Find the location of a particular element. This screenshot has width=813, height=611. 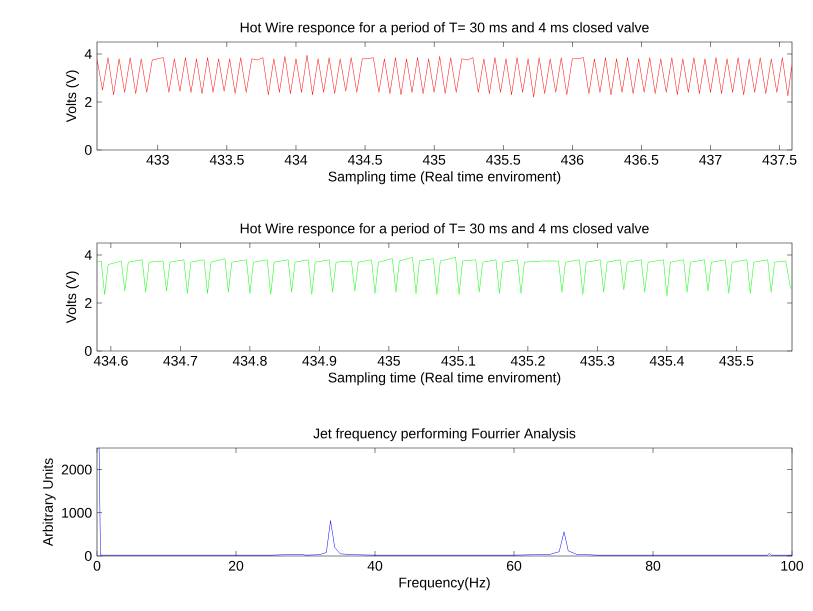

y-tick-label: 1000 is located at coordinates (77, 513).